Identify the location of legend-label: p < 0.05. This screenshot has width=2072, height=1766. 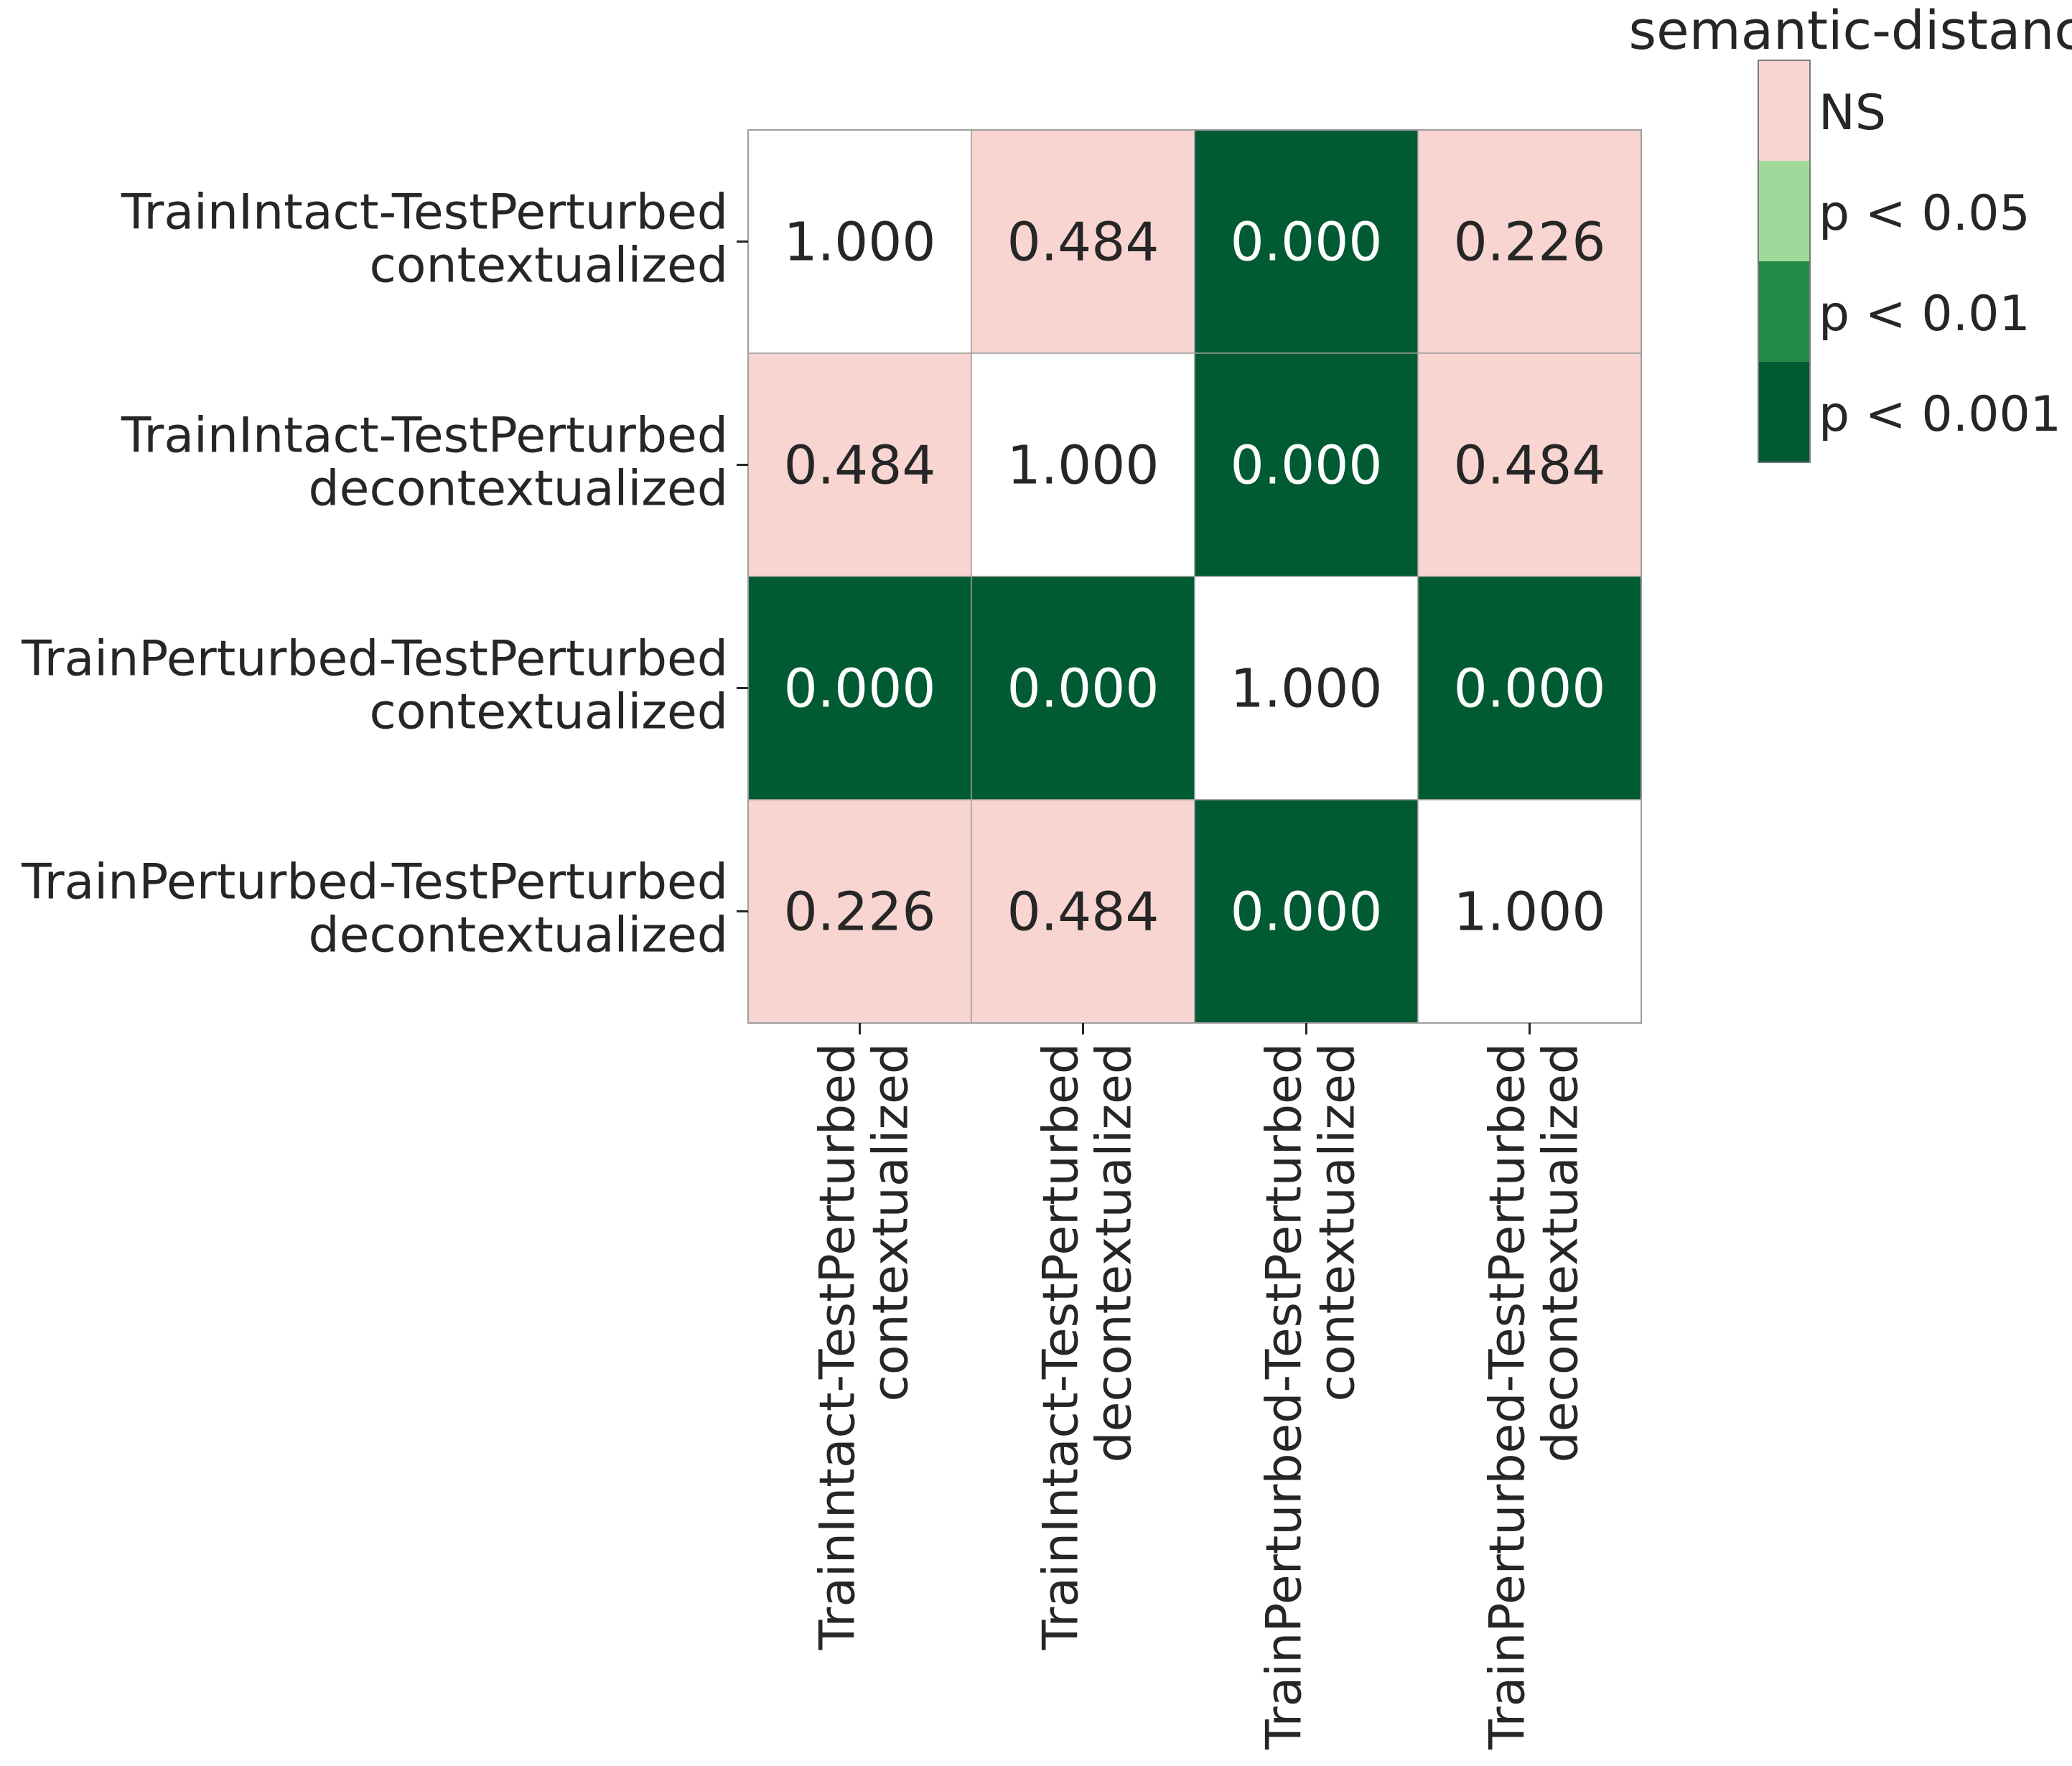
(1924, 213).